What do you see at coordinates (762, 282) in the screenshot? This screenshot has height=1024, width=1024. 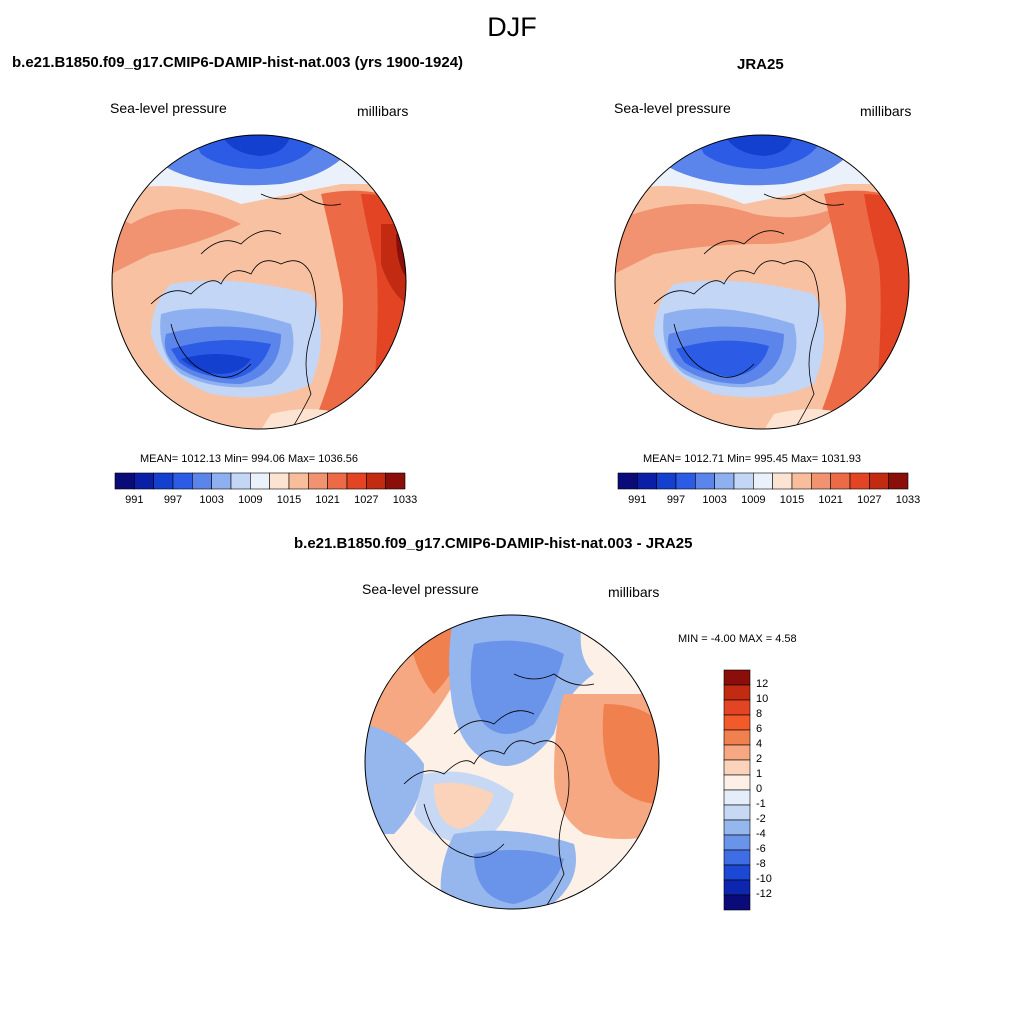 I see `panel2-map` at bounding box center [762, 282].